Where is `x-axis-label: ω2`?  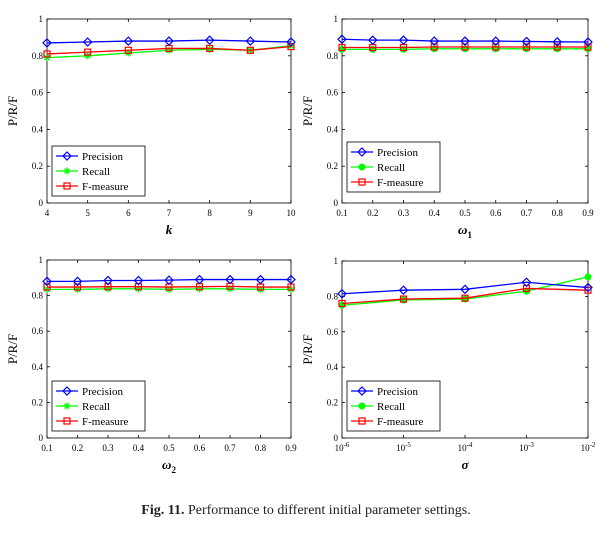 x-axis-label: ω2 is located at coordinates (169, 466).